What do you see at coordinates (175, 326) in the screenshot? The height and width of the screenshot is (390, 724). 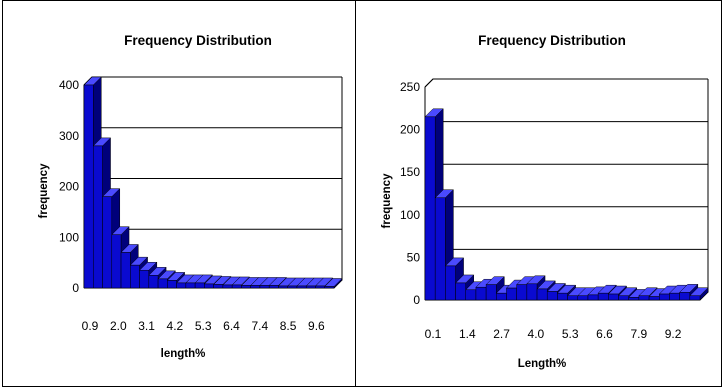 I see `x-tick-label: 4.2` at bounding box center [175, 326].